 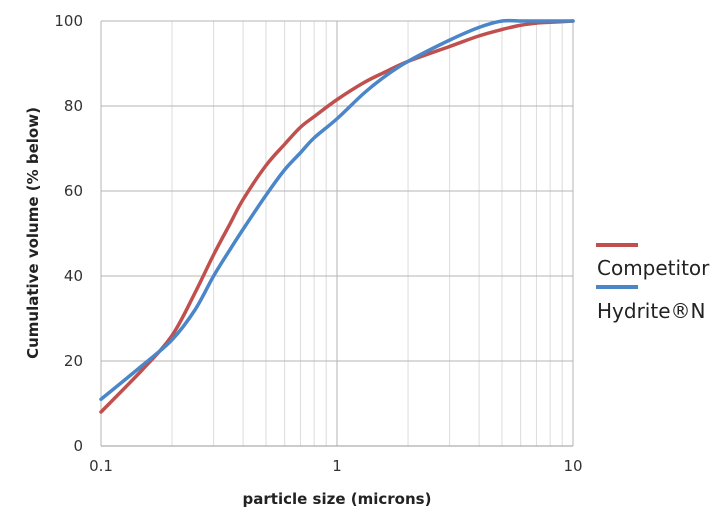 I want to click on y-tick-label: 0, so click(x=78, y=446).